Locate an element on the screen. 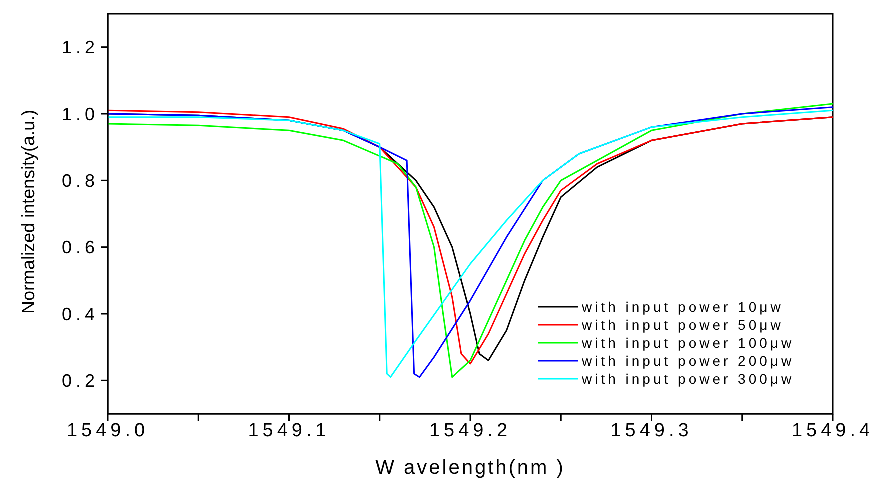 The image size is (891, 494). x-tick-label: 1549.1 is located at coordinates (289, 431).